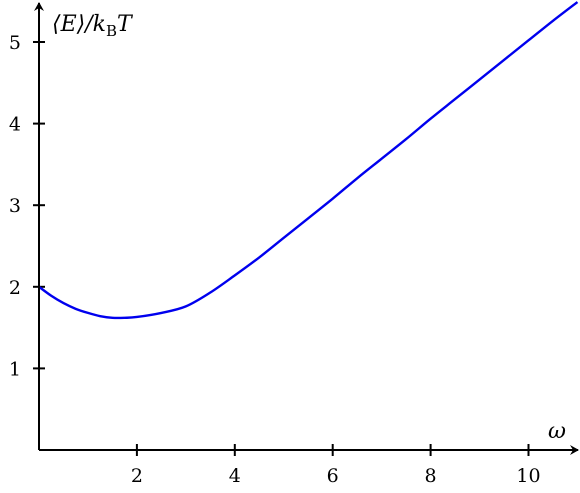  What do you see at coordinates (15, 125) in the screenshot?
I see `y-tick-label: 4` at bounding box center [15, 125].